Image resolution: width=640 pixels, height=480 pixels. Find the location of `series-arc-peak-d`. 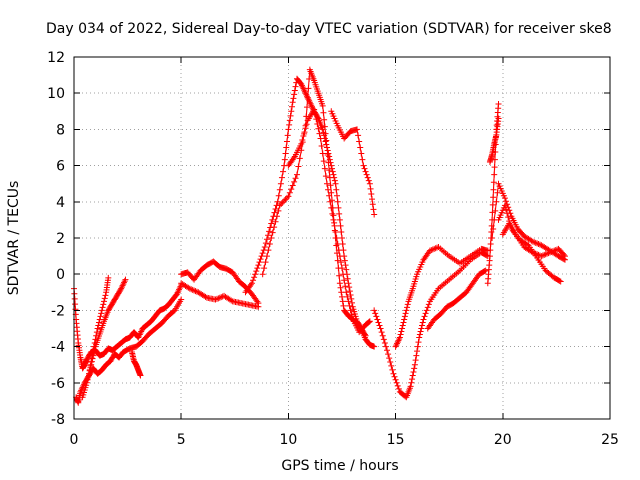

series-arc-peak-d is located at coordinates (353, 163).